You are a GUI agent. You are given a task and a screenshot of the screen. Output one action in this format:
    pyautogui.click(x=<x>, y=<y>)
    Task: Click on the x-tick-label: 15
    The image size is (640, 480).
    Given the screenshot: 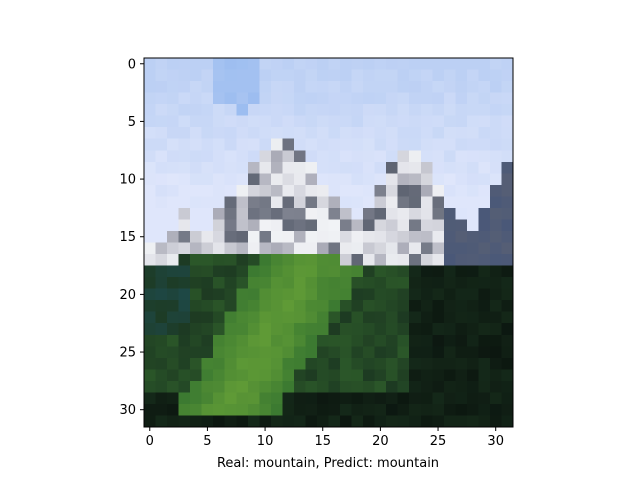 What is the action you would take?
    pyautogui.click(x=322, y=441)
    